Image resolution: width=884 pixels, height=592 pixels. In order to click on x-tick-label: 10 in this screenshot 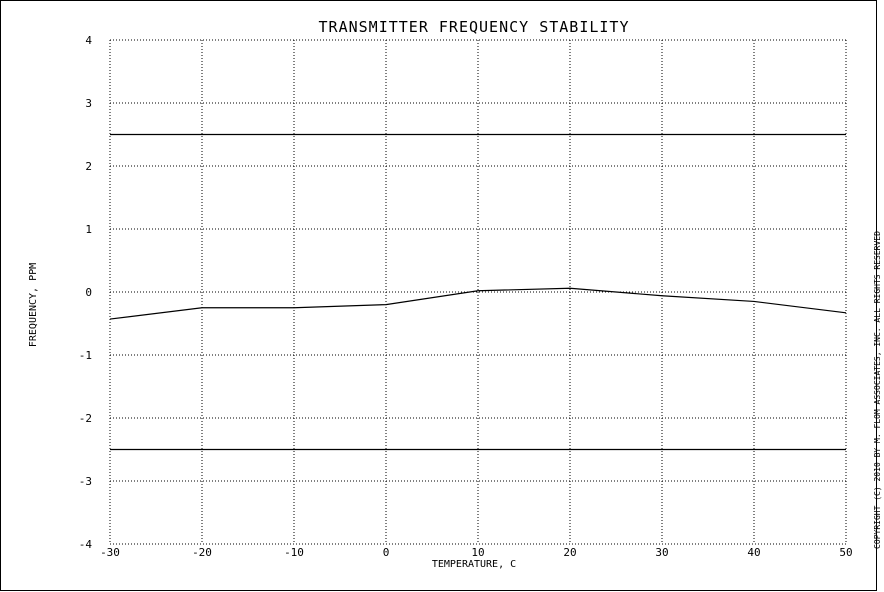, I will do `click(477, 552)`.